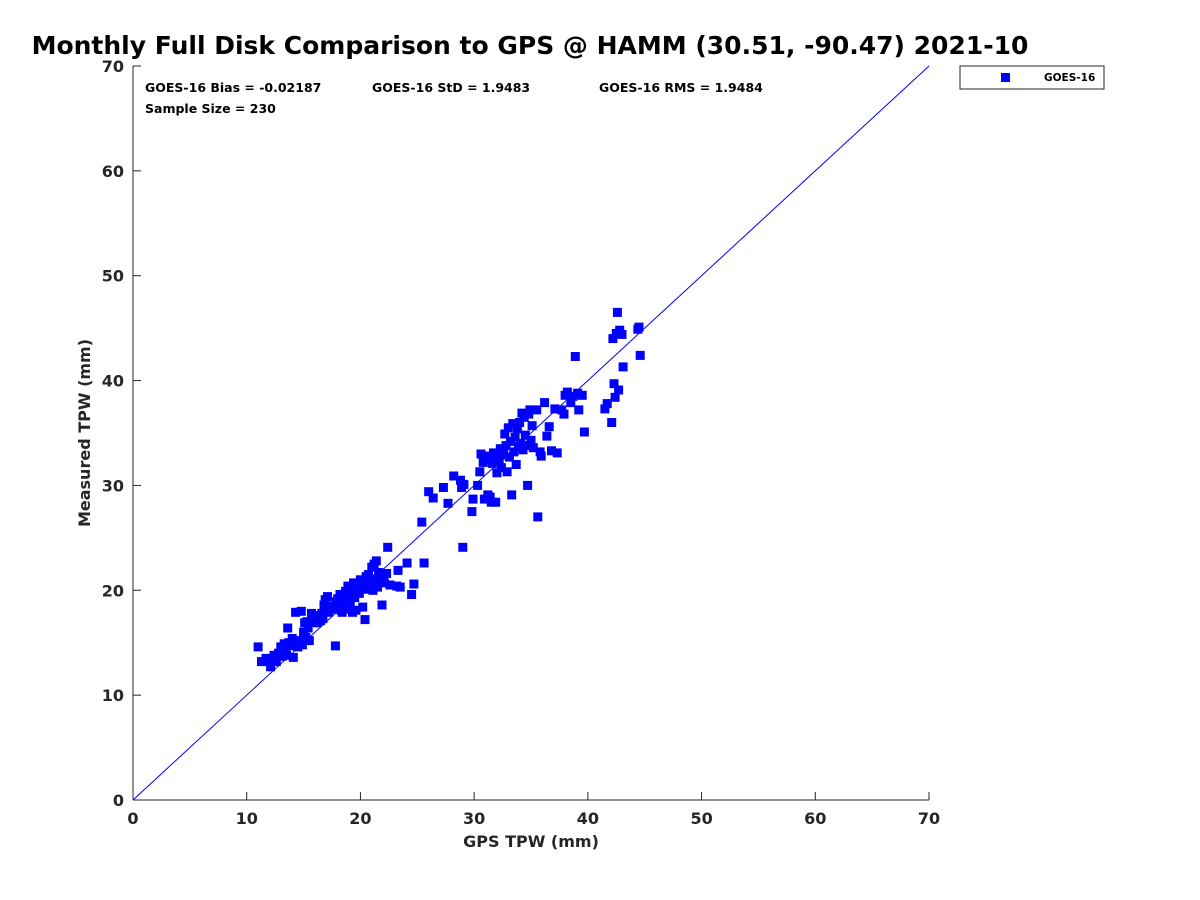 The width and height of the screenshot is (1200, 900). Describe the element at coordinates (210, 108) in the screenshot. I see `sample-size-stat: Sample Size = 230` at that location.